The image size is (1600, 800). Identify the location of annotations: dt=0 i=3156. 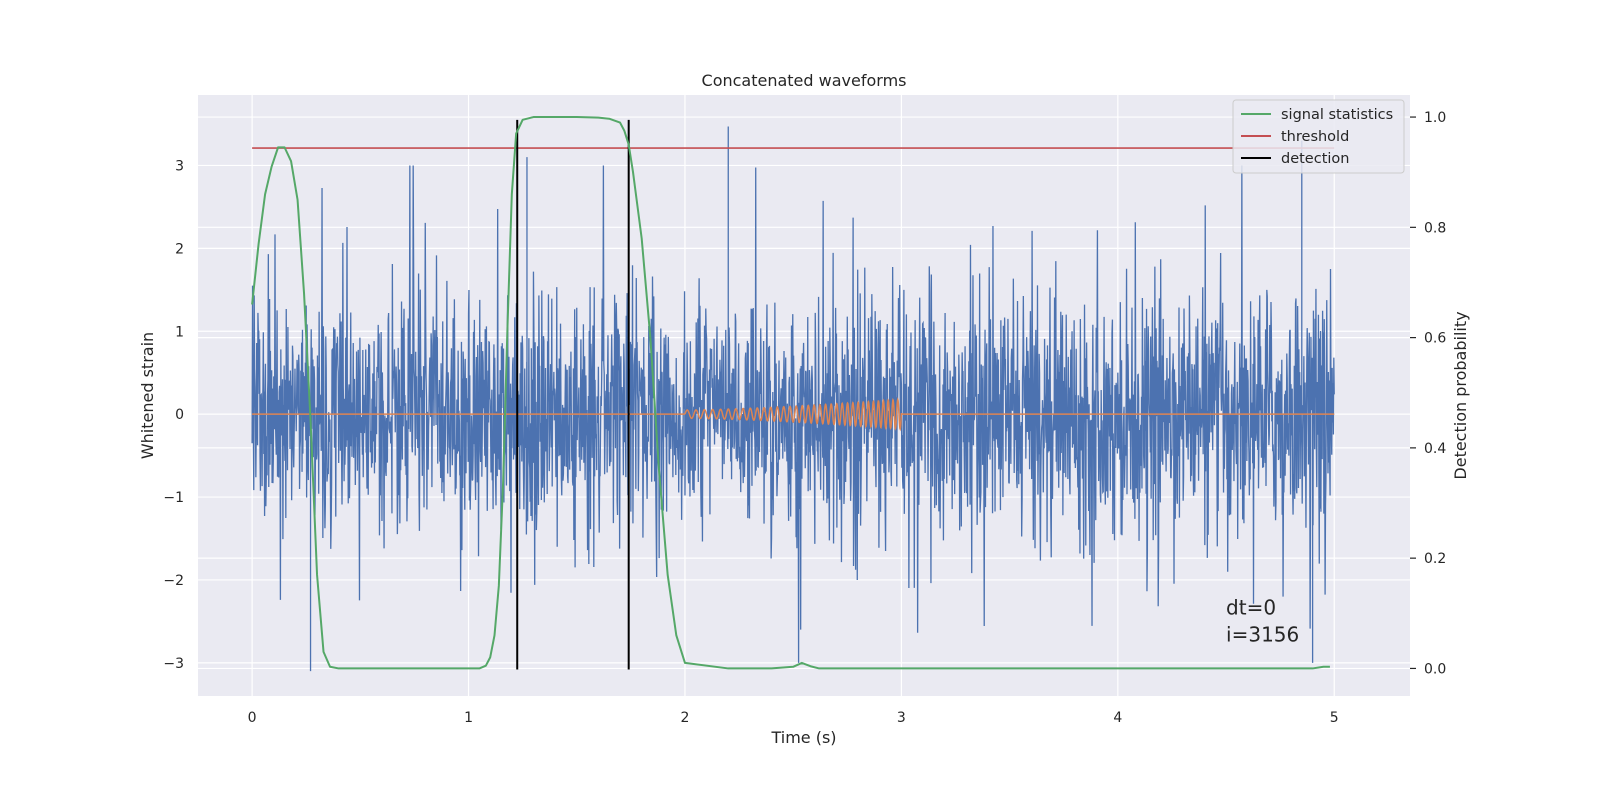
(1262, 620).